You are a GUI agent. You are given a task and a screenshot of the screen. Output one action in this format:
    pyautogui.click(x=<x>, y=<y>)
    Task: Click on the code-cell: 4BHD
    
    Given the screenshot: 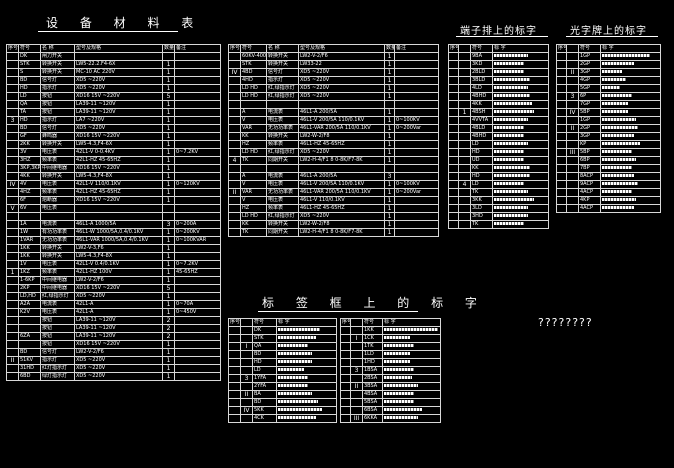 What is the action you would take?
    pyautogui.click(x=481, y=136)
    